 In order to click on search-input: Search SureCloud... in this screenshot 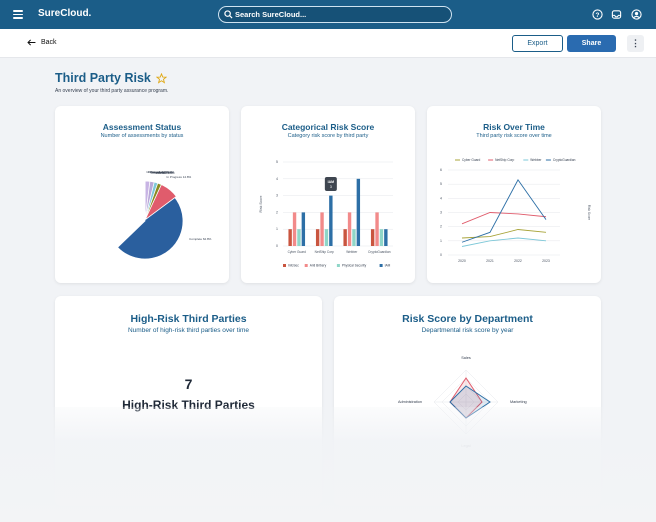, I will do `click(335, 14)`.